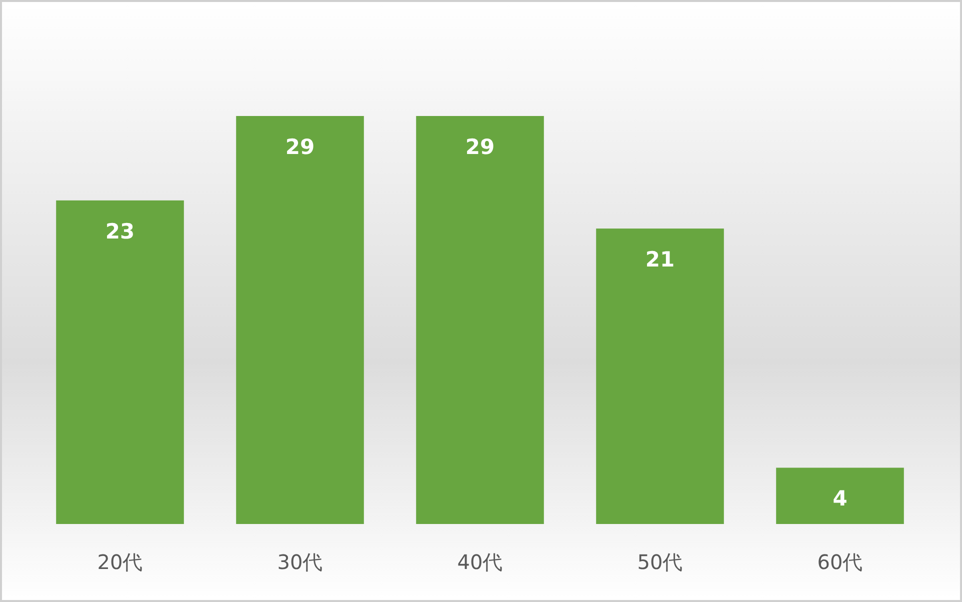 The image size is (962, 602). I want to click on data-label: 4, so click(840, 498).